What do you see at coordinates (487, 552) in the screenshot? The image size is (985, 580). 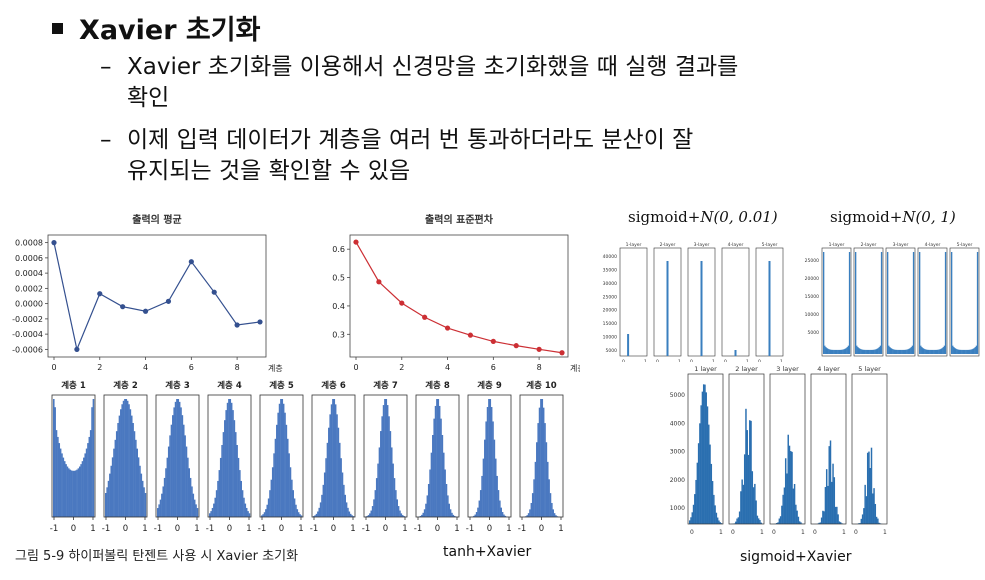 I see `tanh-xavier-label: tanh+Xavier` at bounding box center [487, 552].